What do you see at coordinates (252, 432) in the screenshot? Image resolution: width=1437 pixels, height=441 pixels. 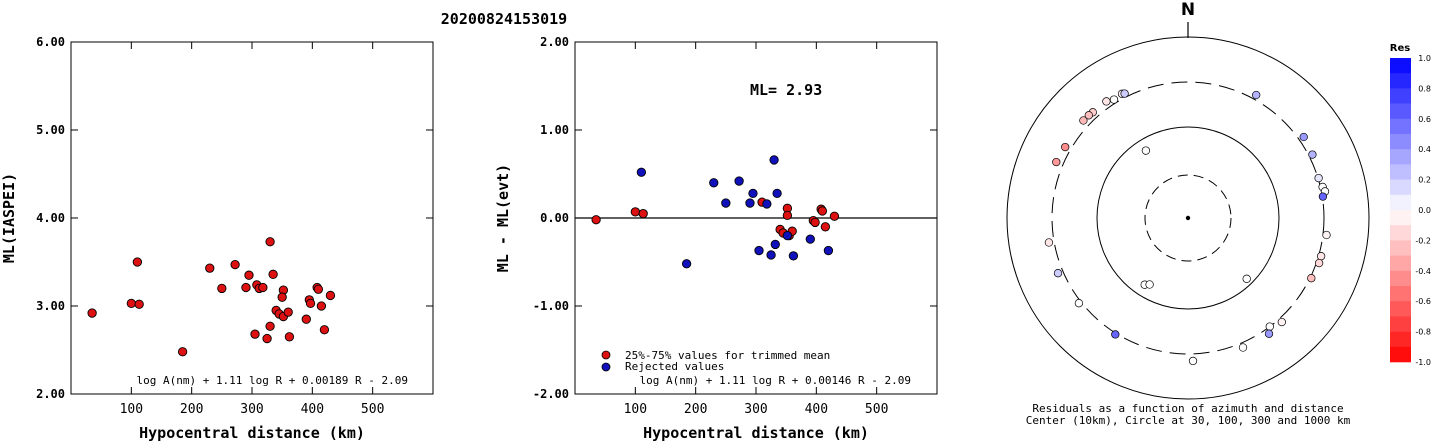 I see `x-axis-label: Hypocentral distance (km)` at bounding box center [252, 432].